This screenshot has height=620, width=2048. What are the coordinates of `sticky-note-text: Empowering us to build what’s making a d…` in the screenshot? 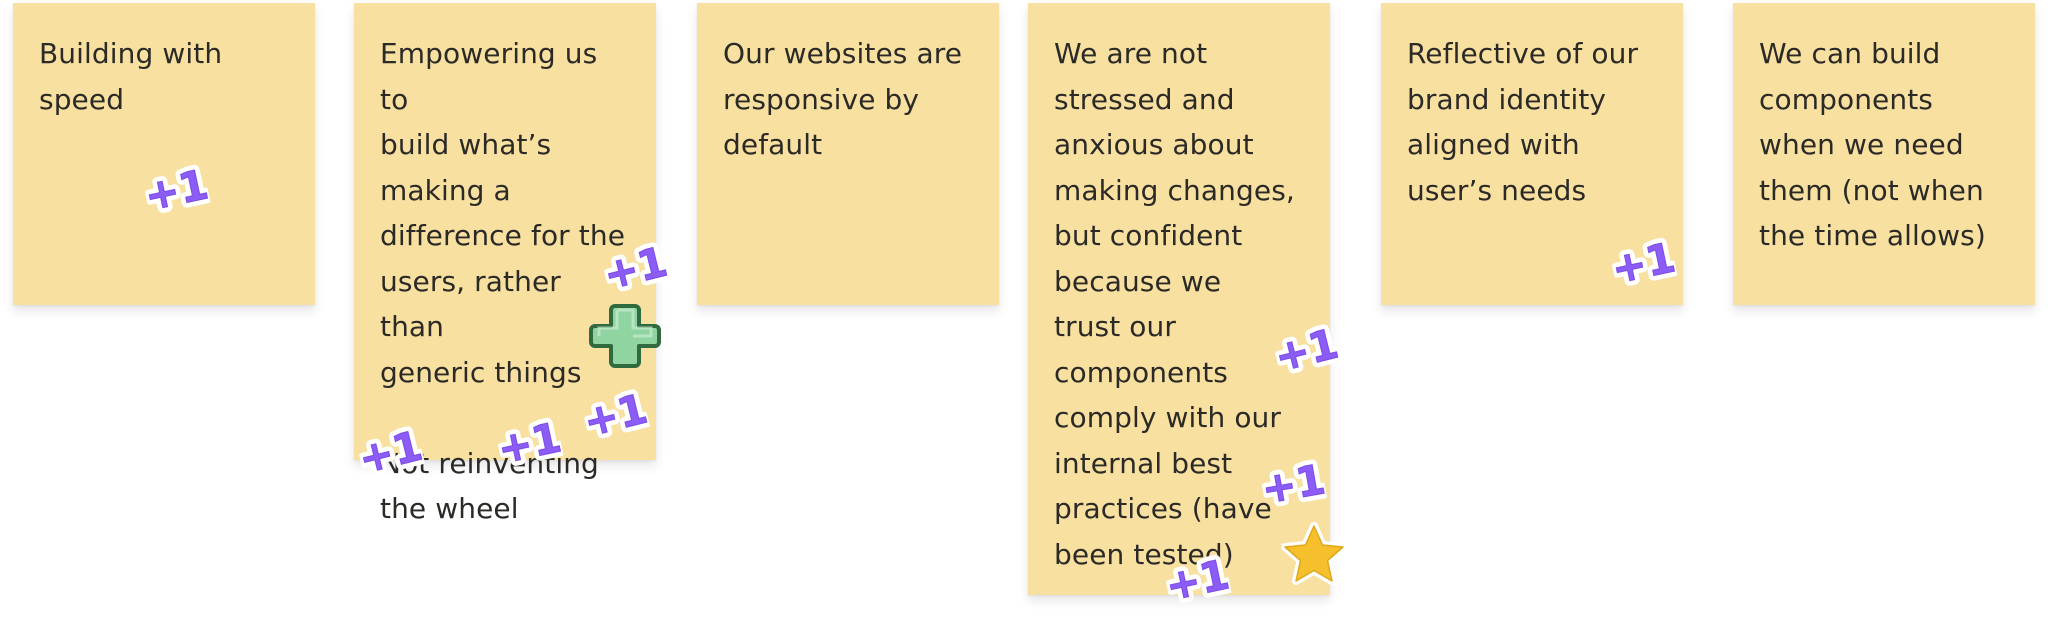 It's located at (503, 213).